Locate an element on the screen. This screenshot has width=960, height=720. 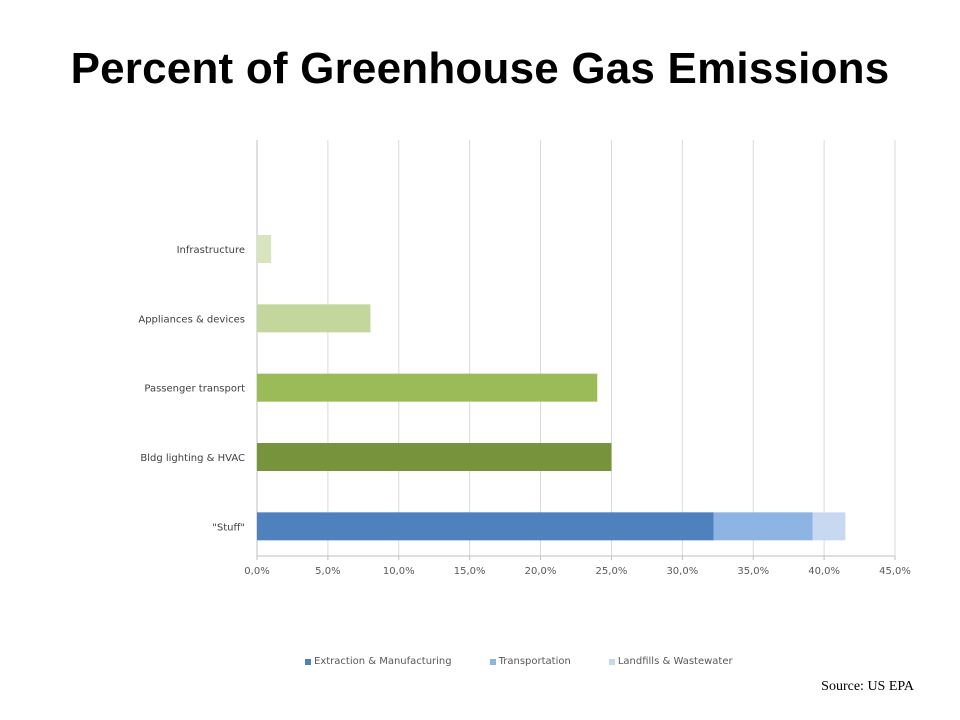
tick-label: 10,0% is located at coordinates (399, 571).